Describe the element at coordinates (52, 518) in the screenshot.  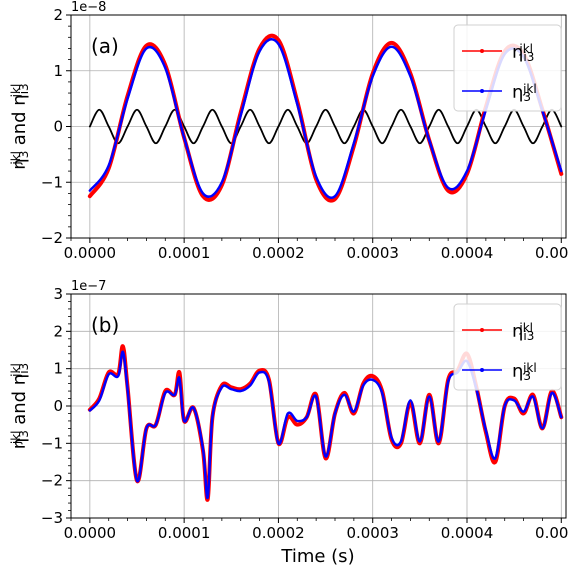
I see `y-tick-label-0: −3` at that location.